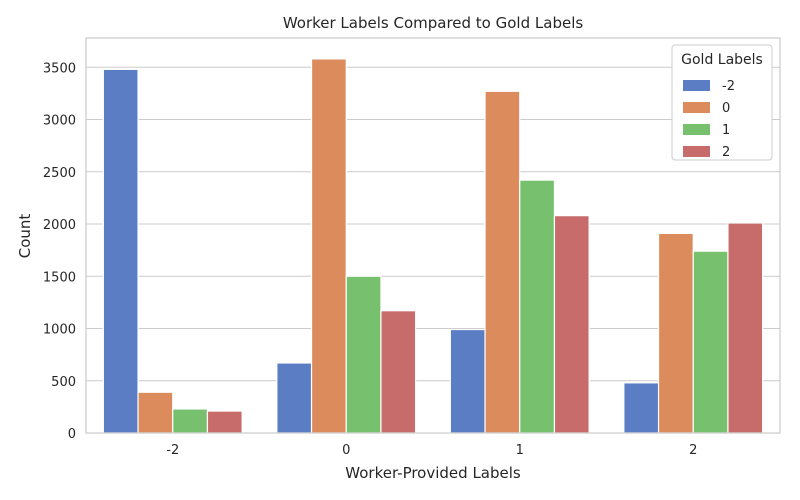 Image resolution: width=800 pixels, height=500 pixels. What do you see at coordinates (709, 119) in the screenshot?
I see `legend-items: -2 0 1 2` at bounding box center [709, 119].